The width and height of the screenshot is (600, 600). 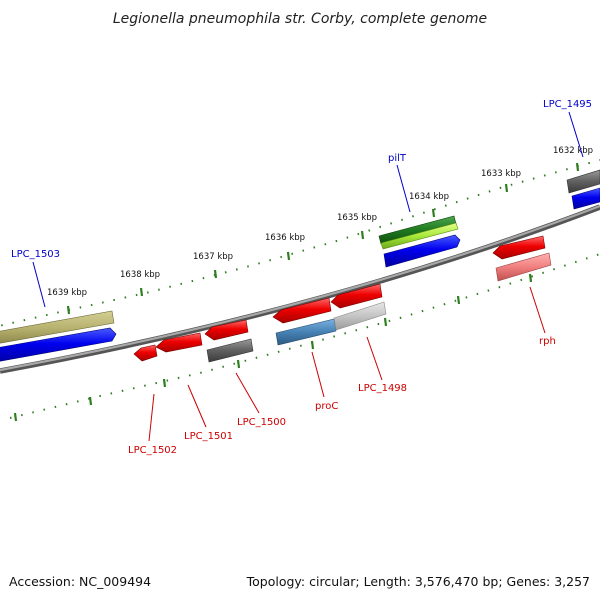 I want to click on feature-grey-upper, so click(x=583, y=181).